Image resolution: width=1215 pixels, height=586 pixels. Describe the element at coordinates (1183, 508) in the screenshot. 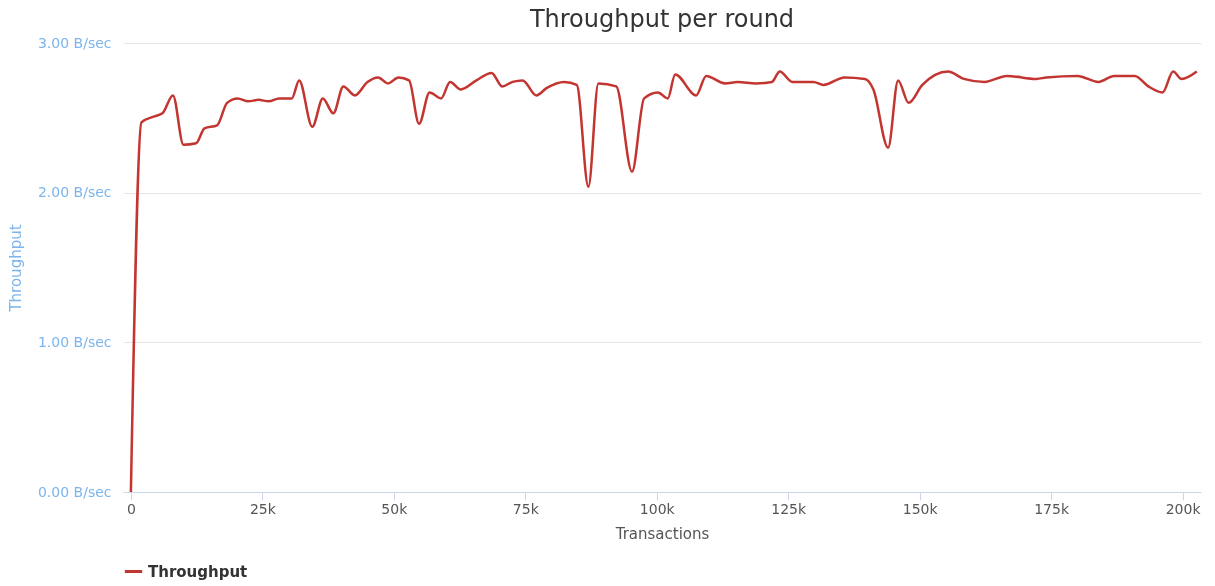

I see `x-tick-label: 200k` at that location.